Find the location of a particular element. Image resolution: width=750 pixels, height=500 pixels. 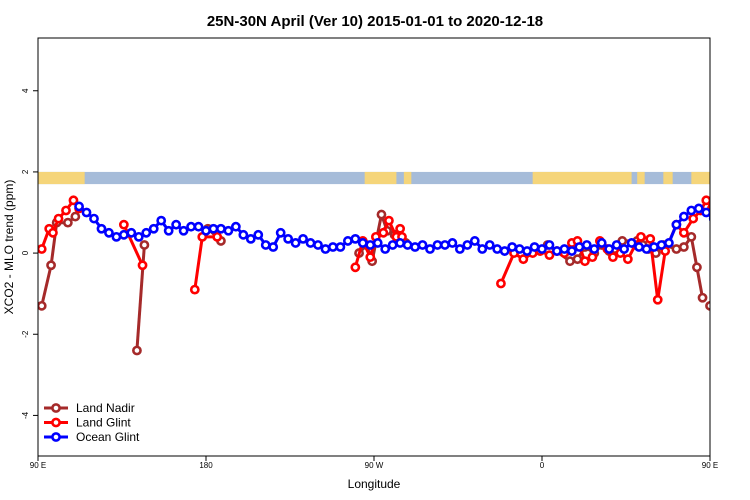

x-tick-label: 180 is located at coordinates (206, 465).